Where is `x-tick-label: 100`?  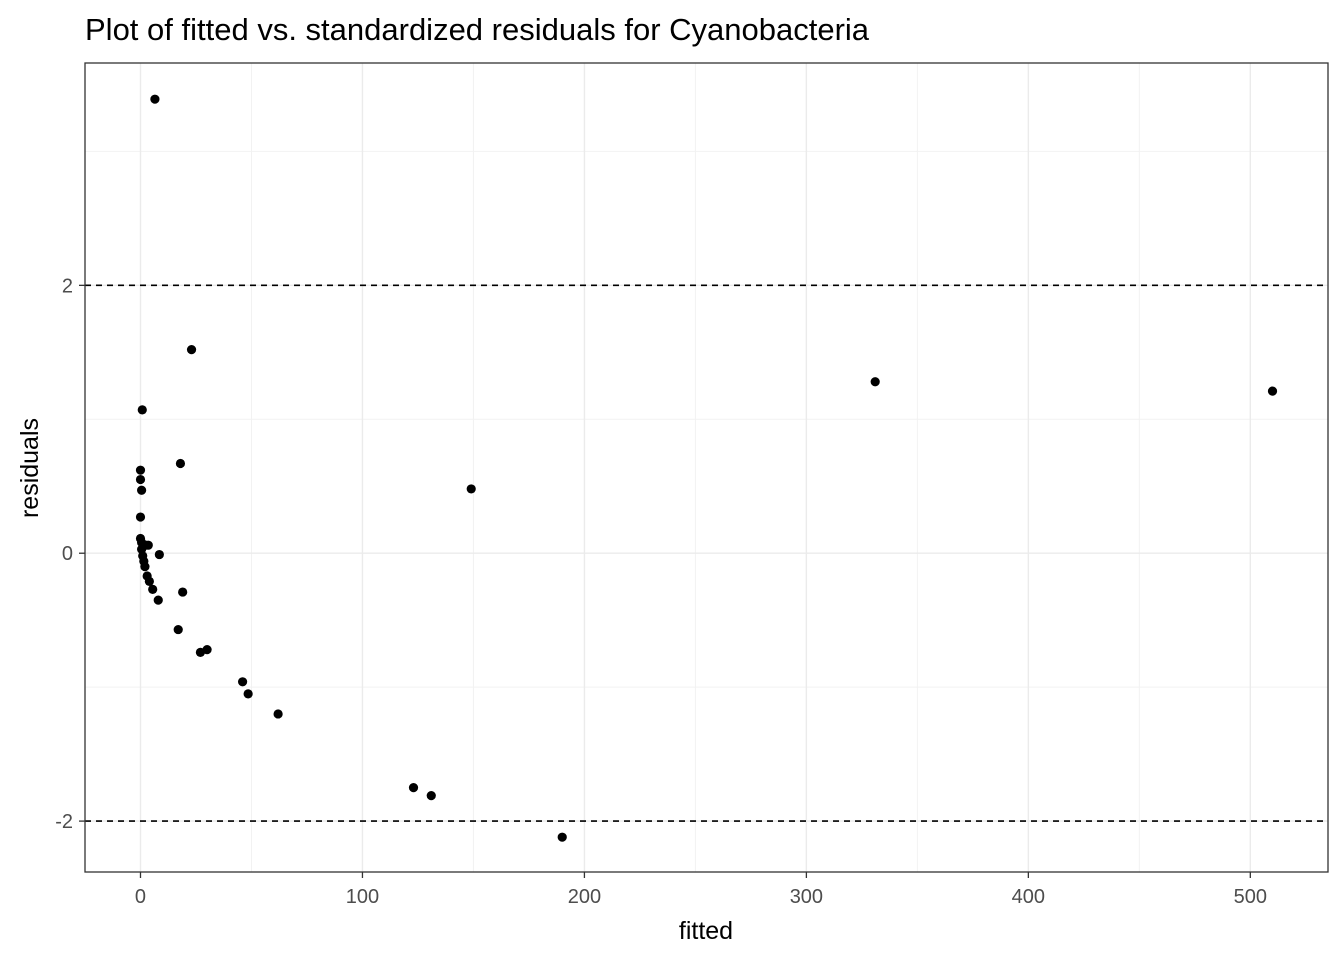
x-tick-label: 100 is located at coordinates (362, 897).